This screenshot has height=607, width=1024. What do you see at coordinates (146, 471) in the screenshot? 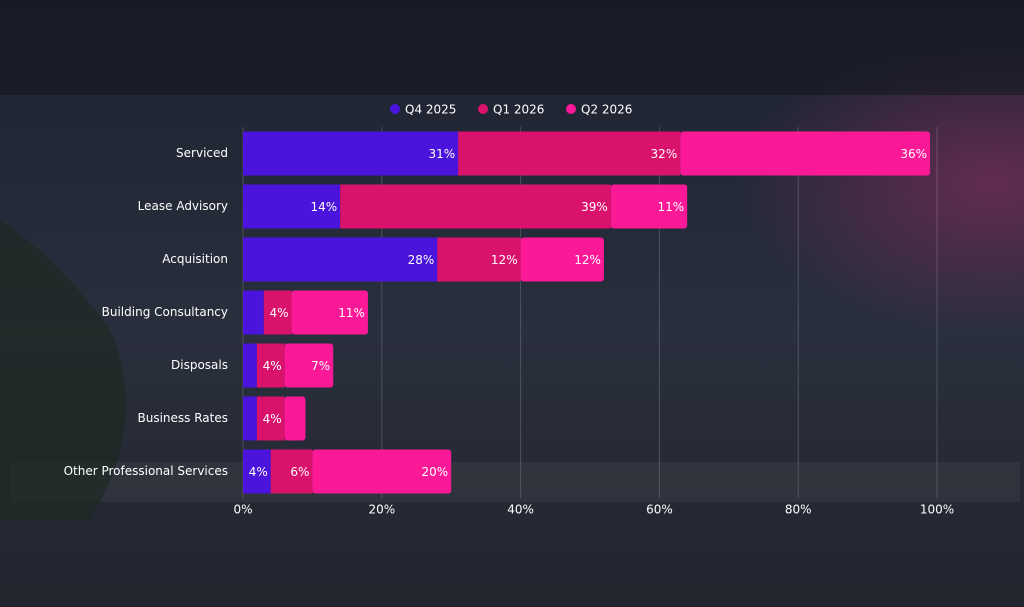
I see `y-tick-label: Other Professional Services` at bounding box center [146, 471].